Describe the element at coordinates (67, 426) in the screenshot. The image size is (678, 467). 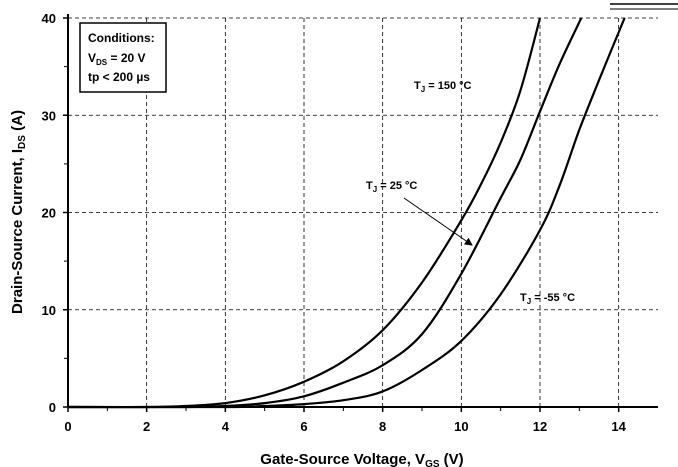
I see `x-tick-label: 0` at that location.